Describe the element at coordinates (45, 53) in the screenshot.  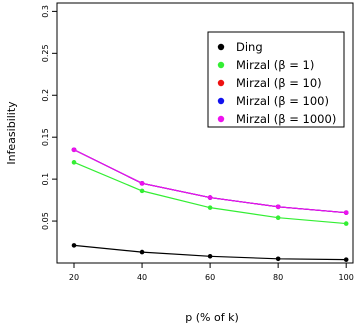
I see `y-tick-label: 0.25` at that location.